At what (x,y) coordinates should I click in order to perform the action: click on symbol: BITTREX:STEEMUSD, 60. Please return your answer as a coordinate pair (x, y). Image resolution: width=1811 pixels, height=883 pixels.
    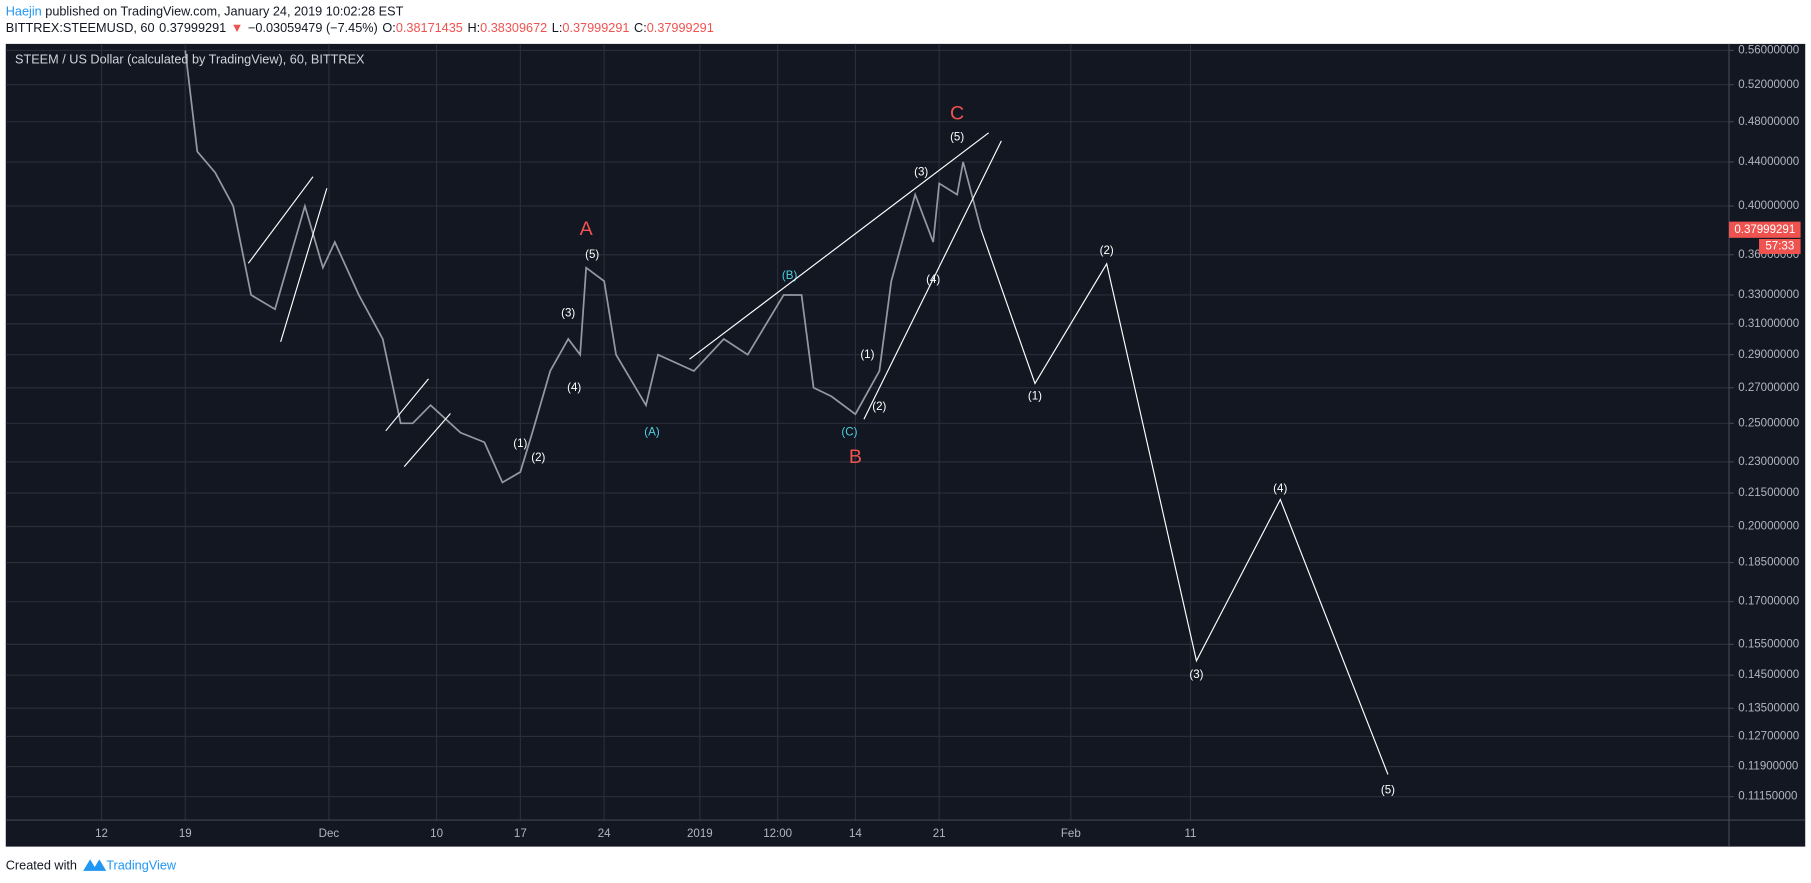
    Looking at the image, I should click on (80, 28).